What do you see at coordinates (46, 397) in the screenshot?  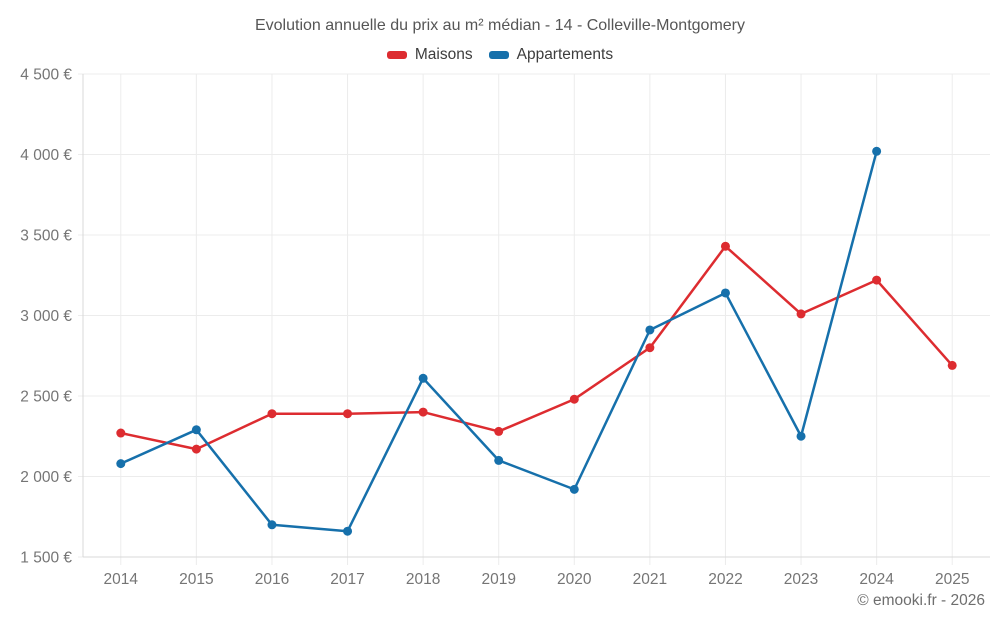 I see `y-tick-label: 2 500 €` at bounding box center [46, 397].